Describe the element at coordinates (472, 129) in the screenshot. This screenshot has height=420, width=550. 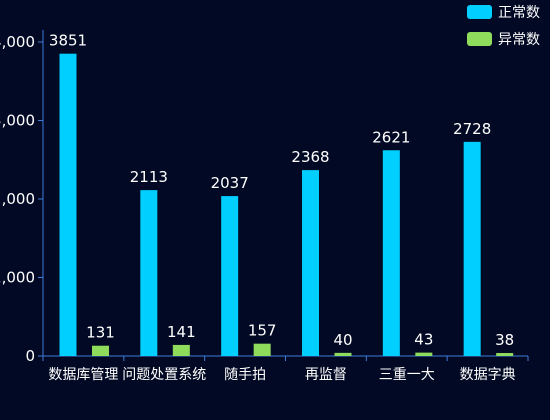
I see `data-label: 2728` at that location.